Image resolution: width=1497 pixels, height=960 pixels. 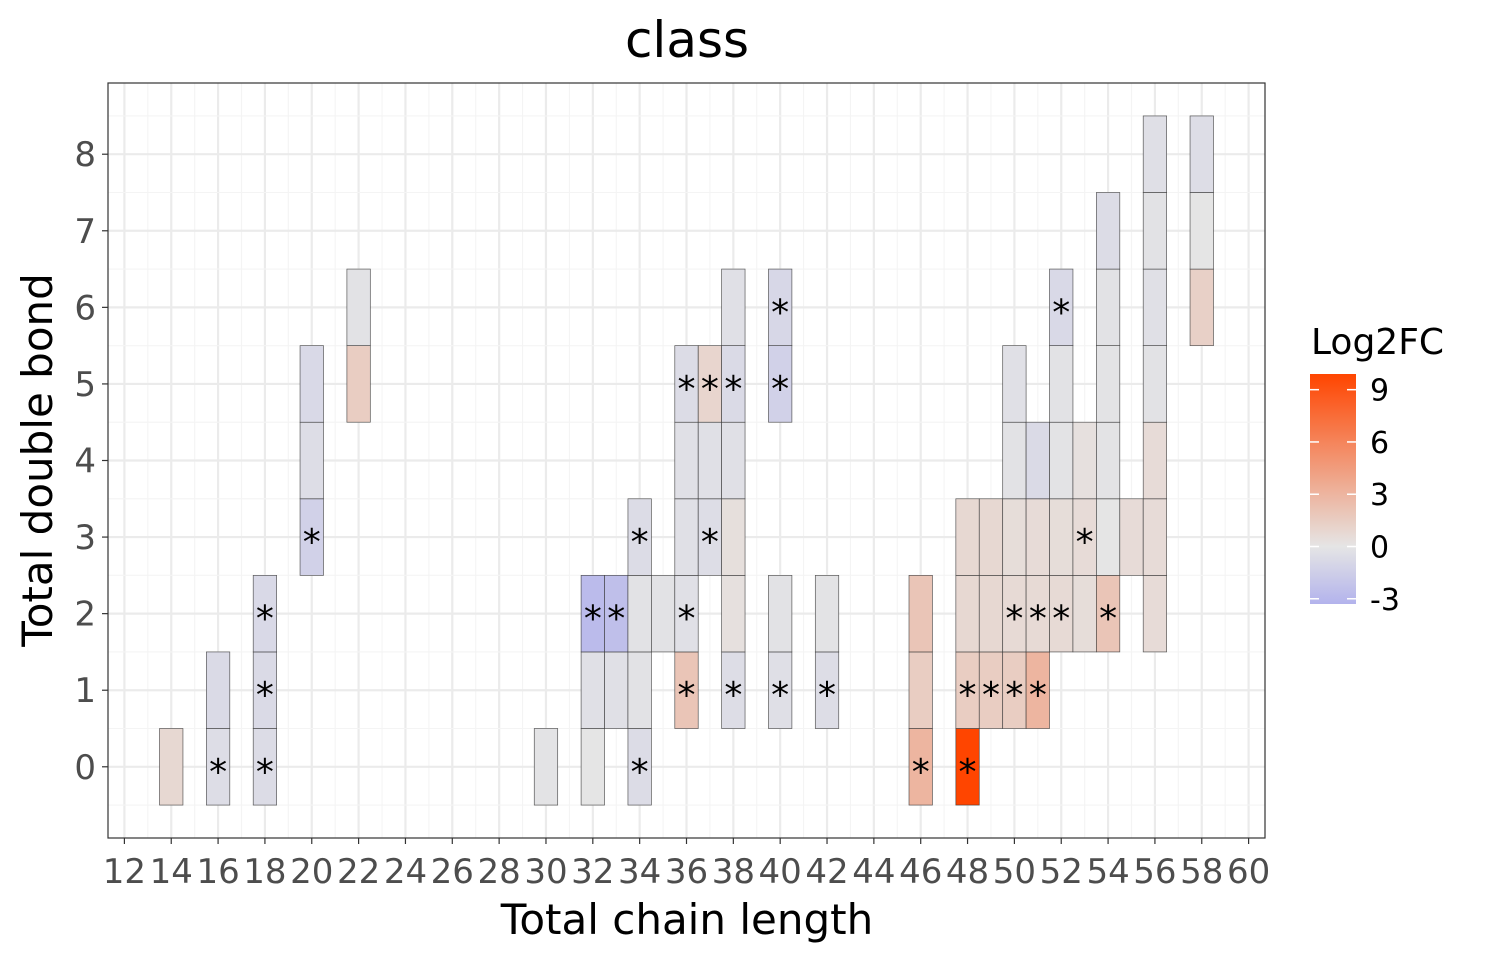 I want to click on x-tick-label: 20, so click(x=311, y=872).